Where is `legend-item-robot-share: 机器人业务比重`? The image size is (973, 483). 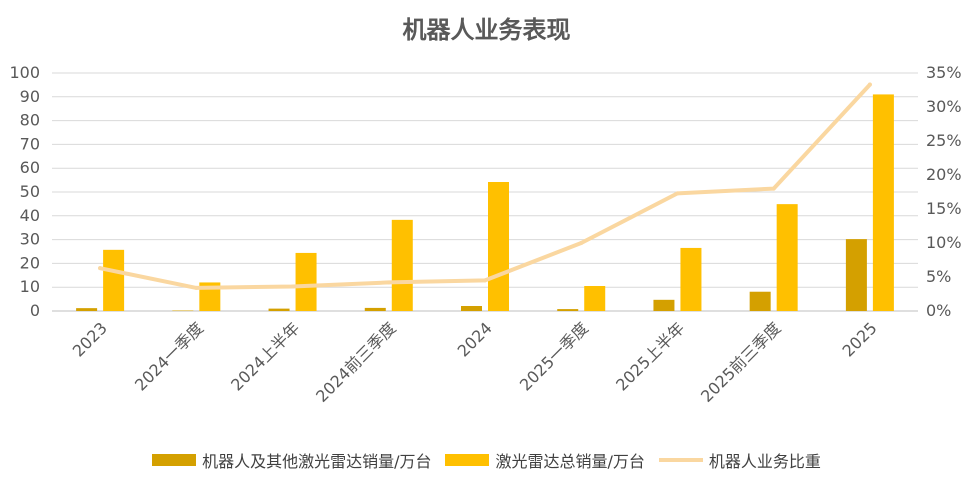 legend-item-robot-share: 机器人业务比重 is located at coordinates (739, 460).